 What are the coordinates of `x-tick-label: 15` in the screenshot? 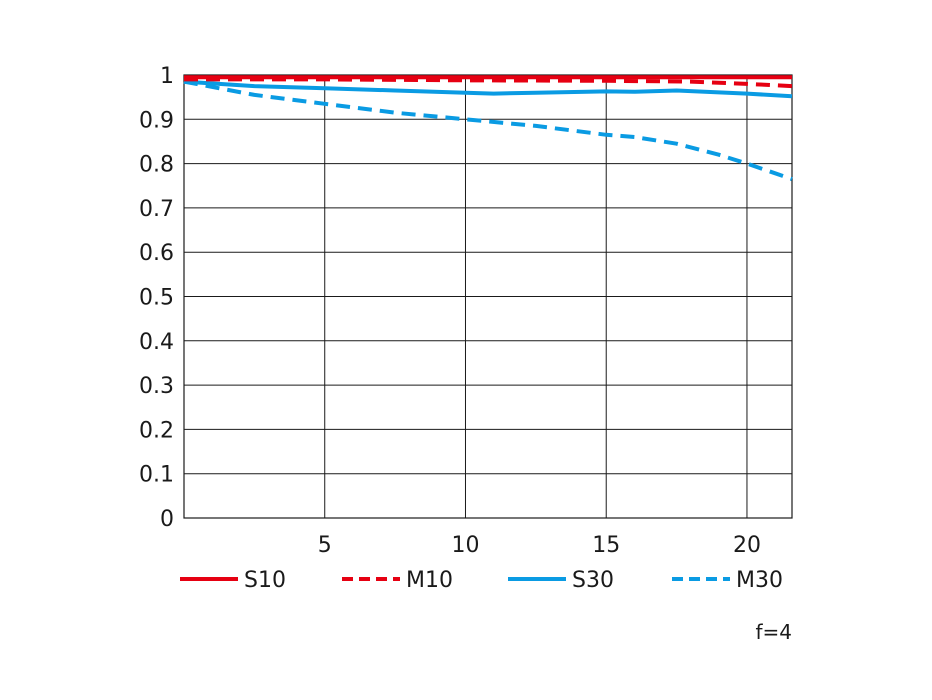 It's located at (606, 545).